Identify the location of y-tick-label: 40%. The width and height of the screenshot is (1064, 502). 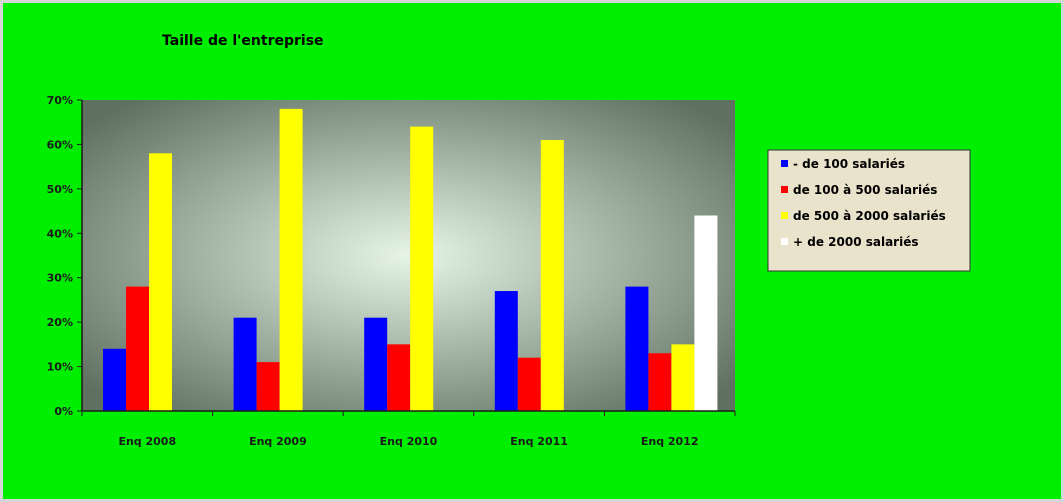
(60, 233).